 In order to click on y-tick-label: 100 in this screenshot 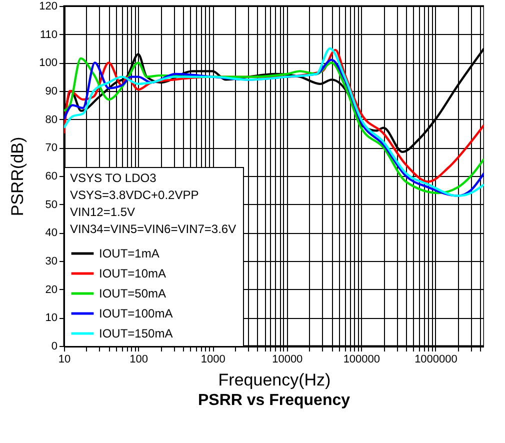, I will do `click(48, 63)`.